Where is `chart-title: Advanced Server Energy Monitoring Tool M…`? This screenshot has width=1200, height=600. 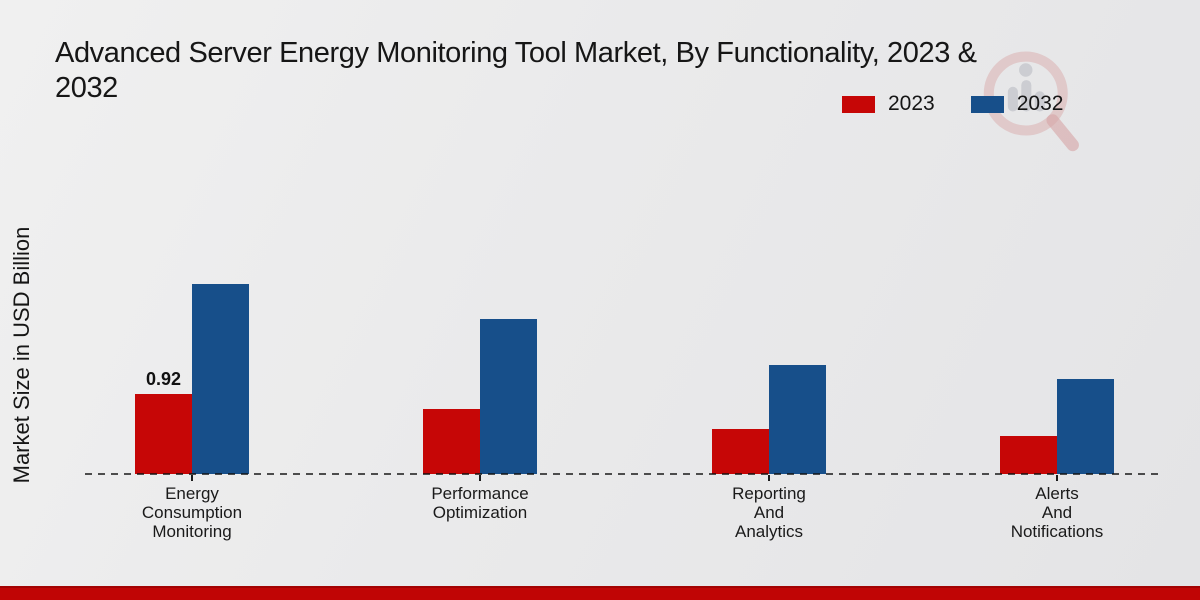 chart-title: Advanced Server Energy Monitoring Tool M… is located at coordinates (516, 71).